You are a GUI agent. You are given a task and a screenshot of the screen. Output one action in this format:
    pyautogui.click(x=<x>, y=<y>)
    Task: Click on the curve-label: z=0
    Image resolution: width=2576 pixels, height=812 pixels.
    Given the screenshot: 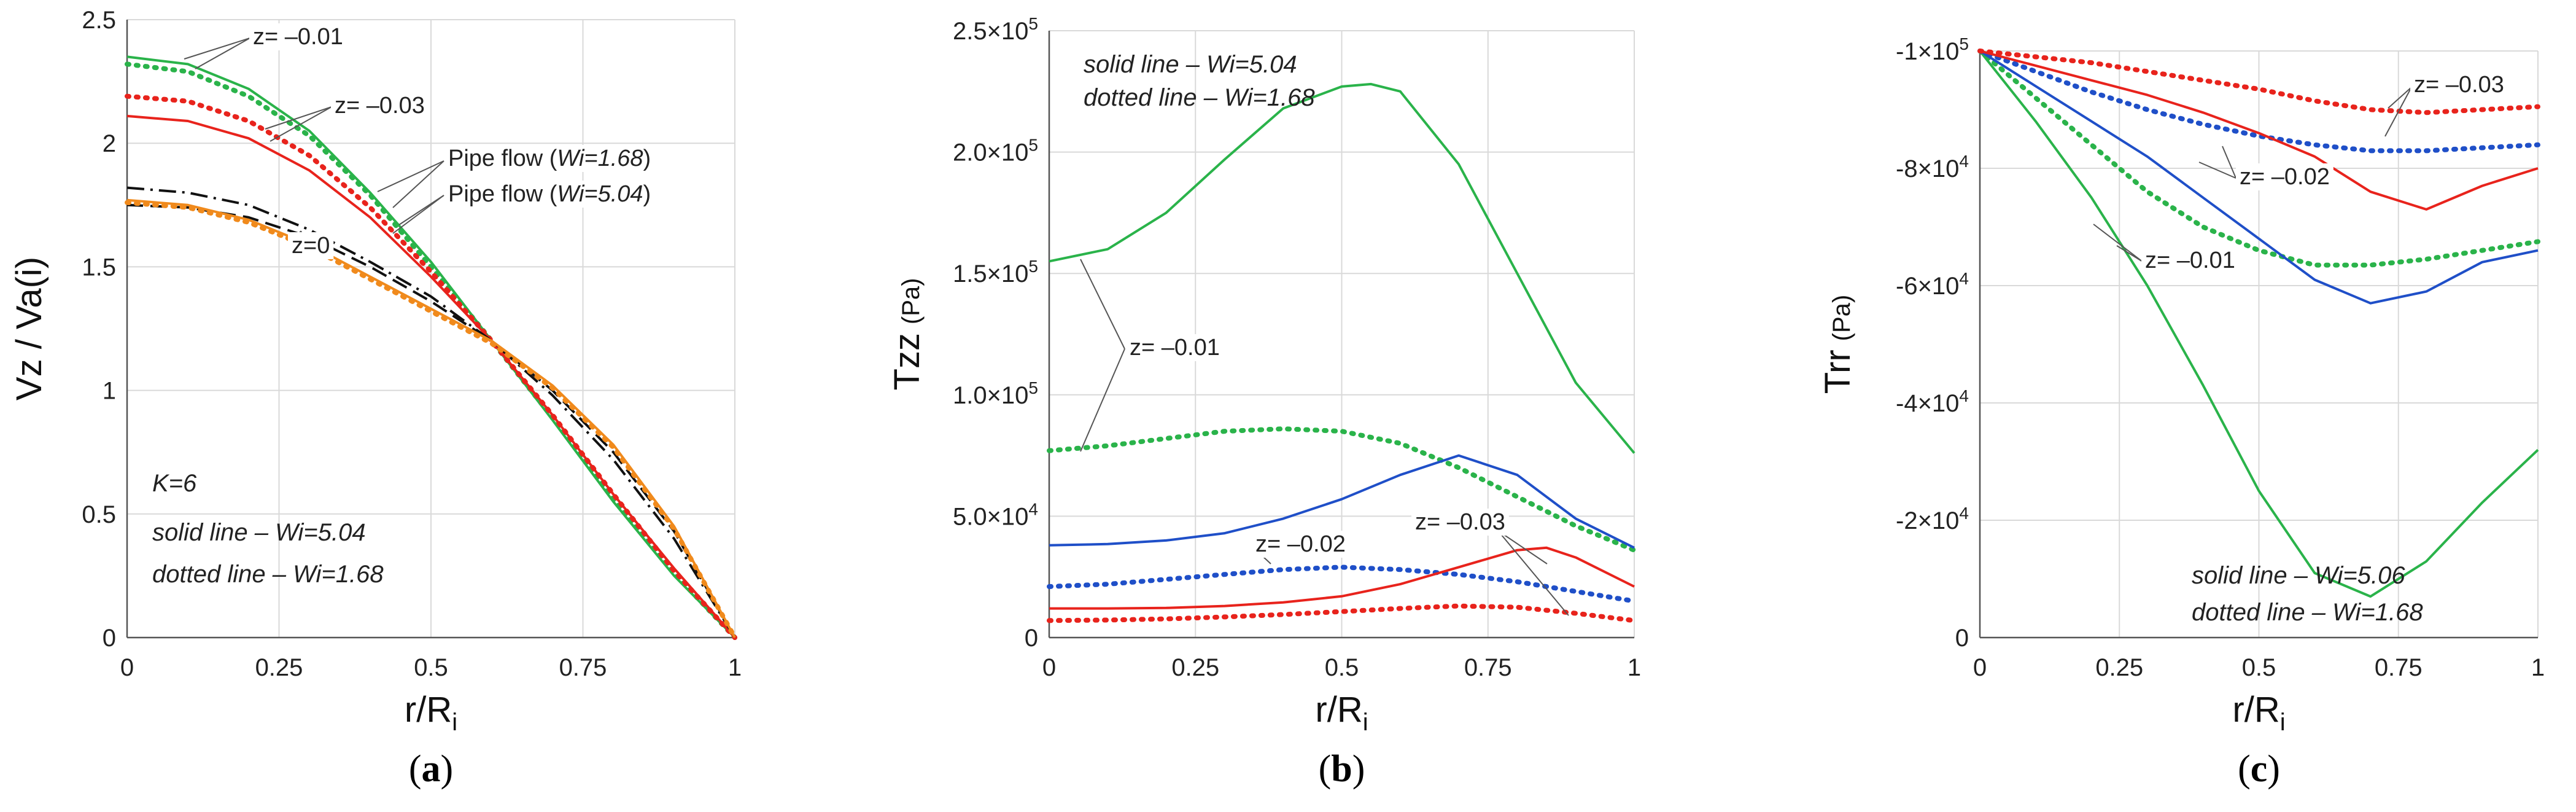 What is the action you would take?
    pyautogui.click(x=311, y=246)
    